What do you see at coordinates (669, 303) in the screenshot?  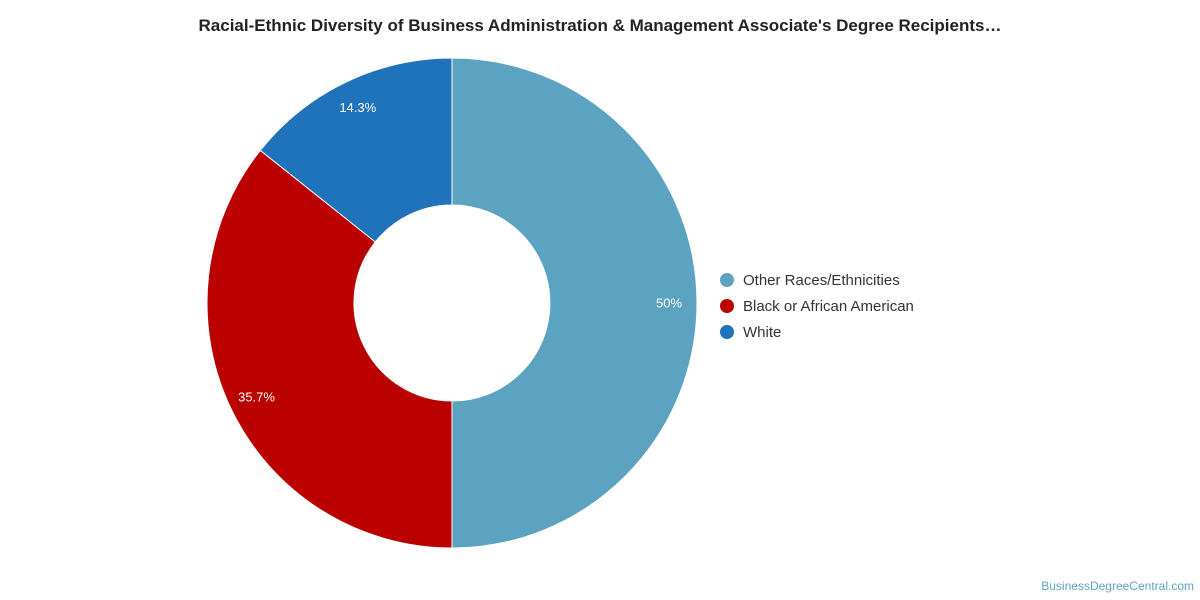 I see `slice-label-other-races: 50%` at bounding box center [669, 303].